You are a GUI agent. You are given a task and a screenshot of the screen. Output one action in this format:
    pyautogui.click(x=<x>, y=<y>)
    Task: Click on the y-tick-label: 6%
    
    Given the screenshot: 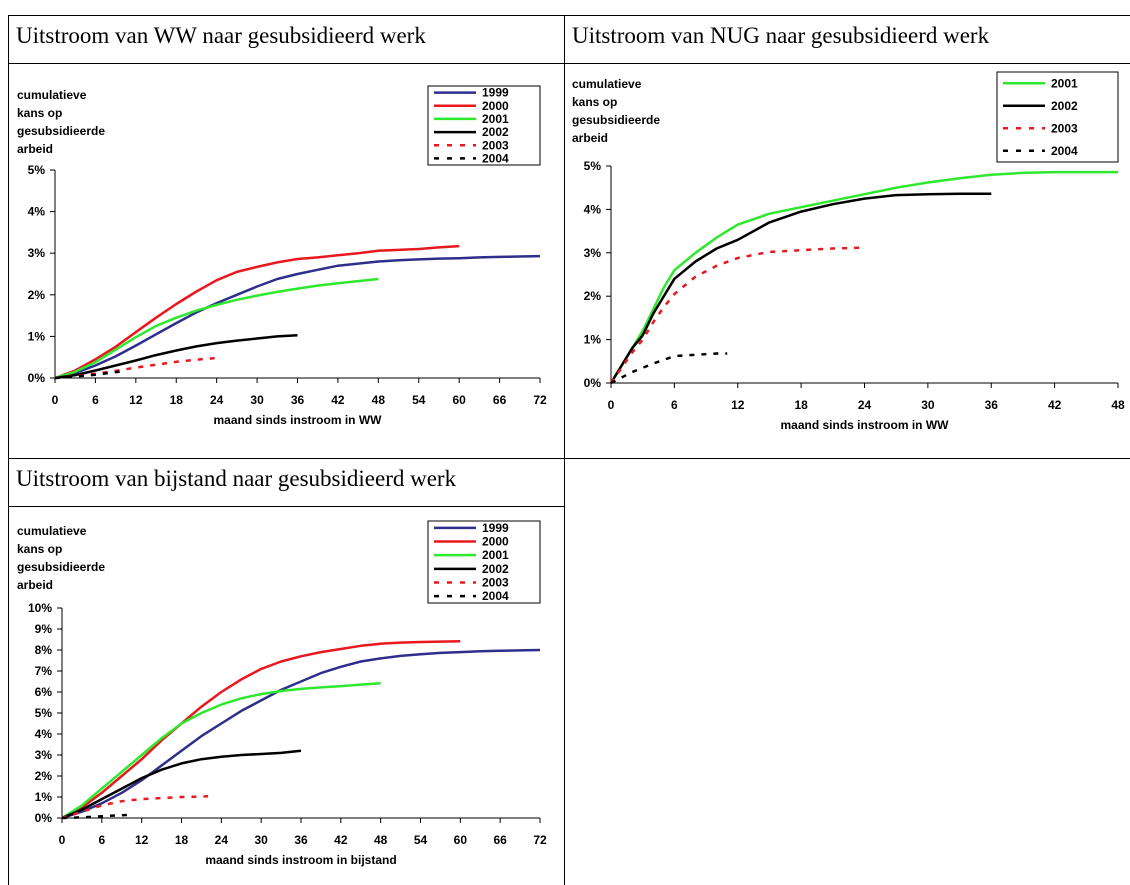 What is the action you would take?
    pyautogui.click(x=44, y=692)
    